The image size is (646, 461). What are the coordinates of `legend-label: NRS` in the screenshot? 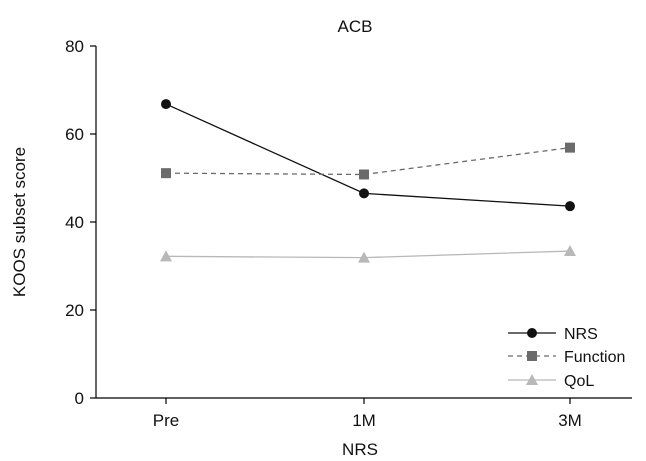 It's located at (581, 334).